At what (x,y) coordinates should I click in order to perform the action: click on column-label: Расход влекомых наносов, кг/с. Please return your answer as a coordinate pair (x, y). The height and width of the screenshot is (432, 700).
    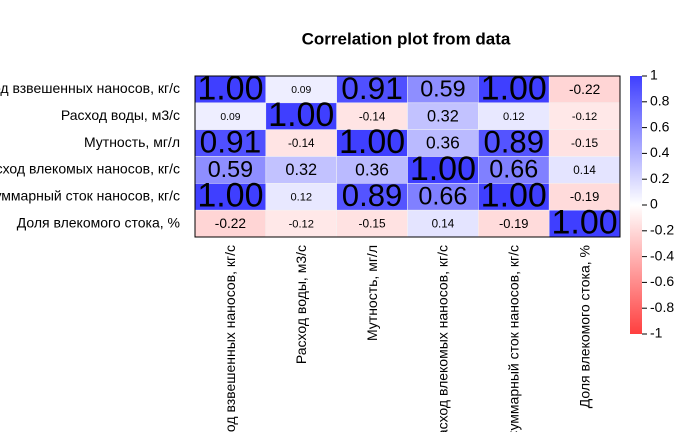
    Looking at the image, I should click on (443, 338).